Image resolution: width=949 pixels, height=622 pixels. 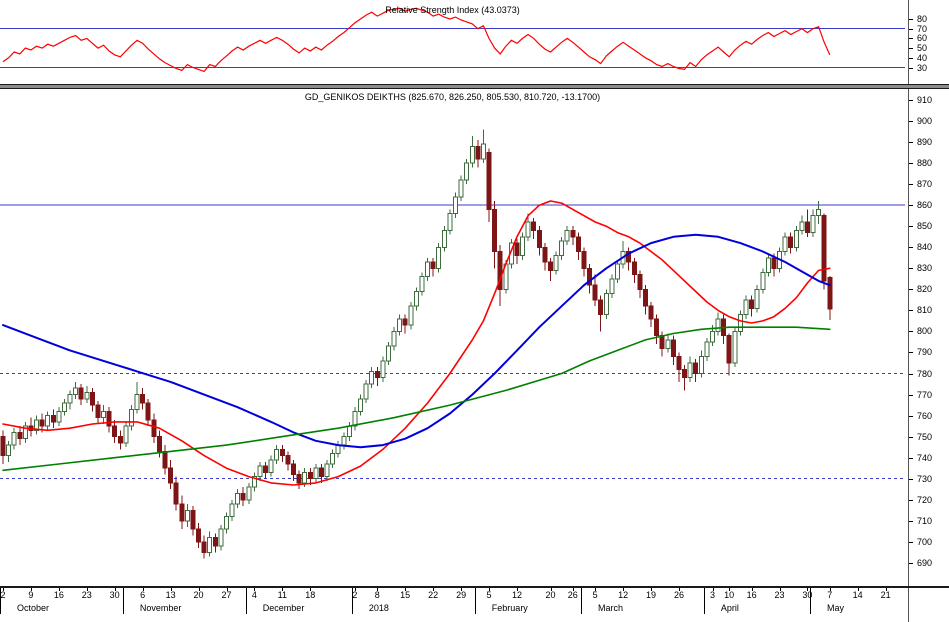 I want to click on date-tick-label: 10, so click(x=729, y=595).